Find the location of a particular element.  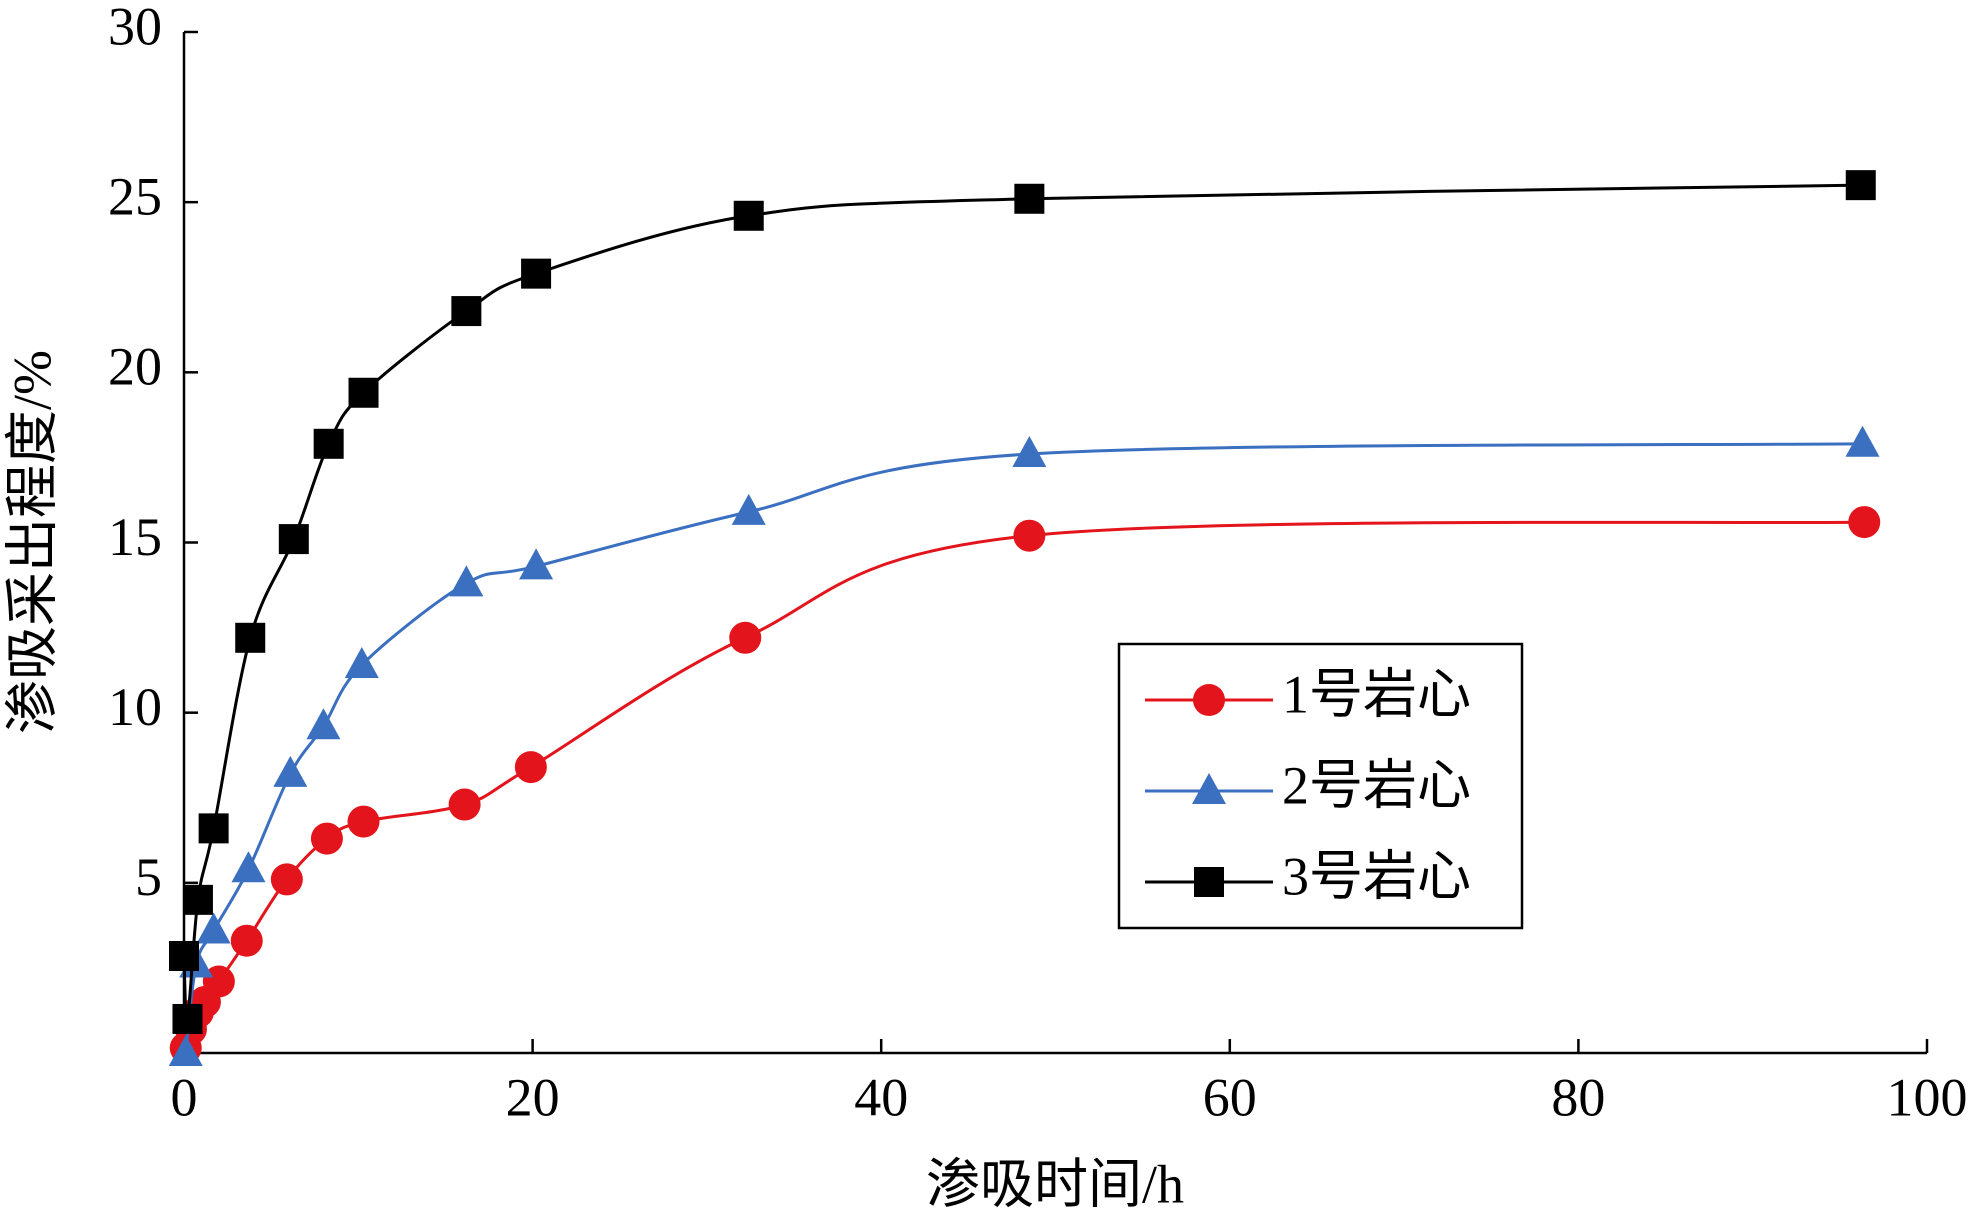

y-tick-label: 30 is located at coordinates (135, 28).